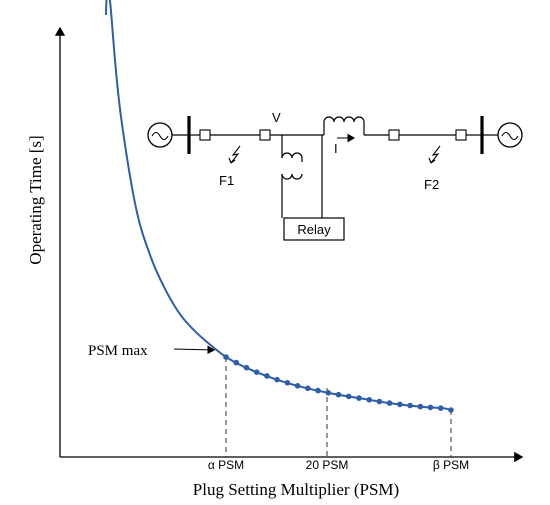 The image size is (550, 505). I want to click on relay-label: Relay, so click(314, 229).